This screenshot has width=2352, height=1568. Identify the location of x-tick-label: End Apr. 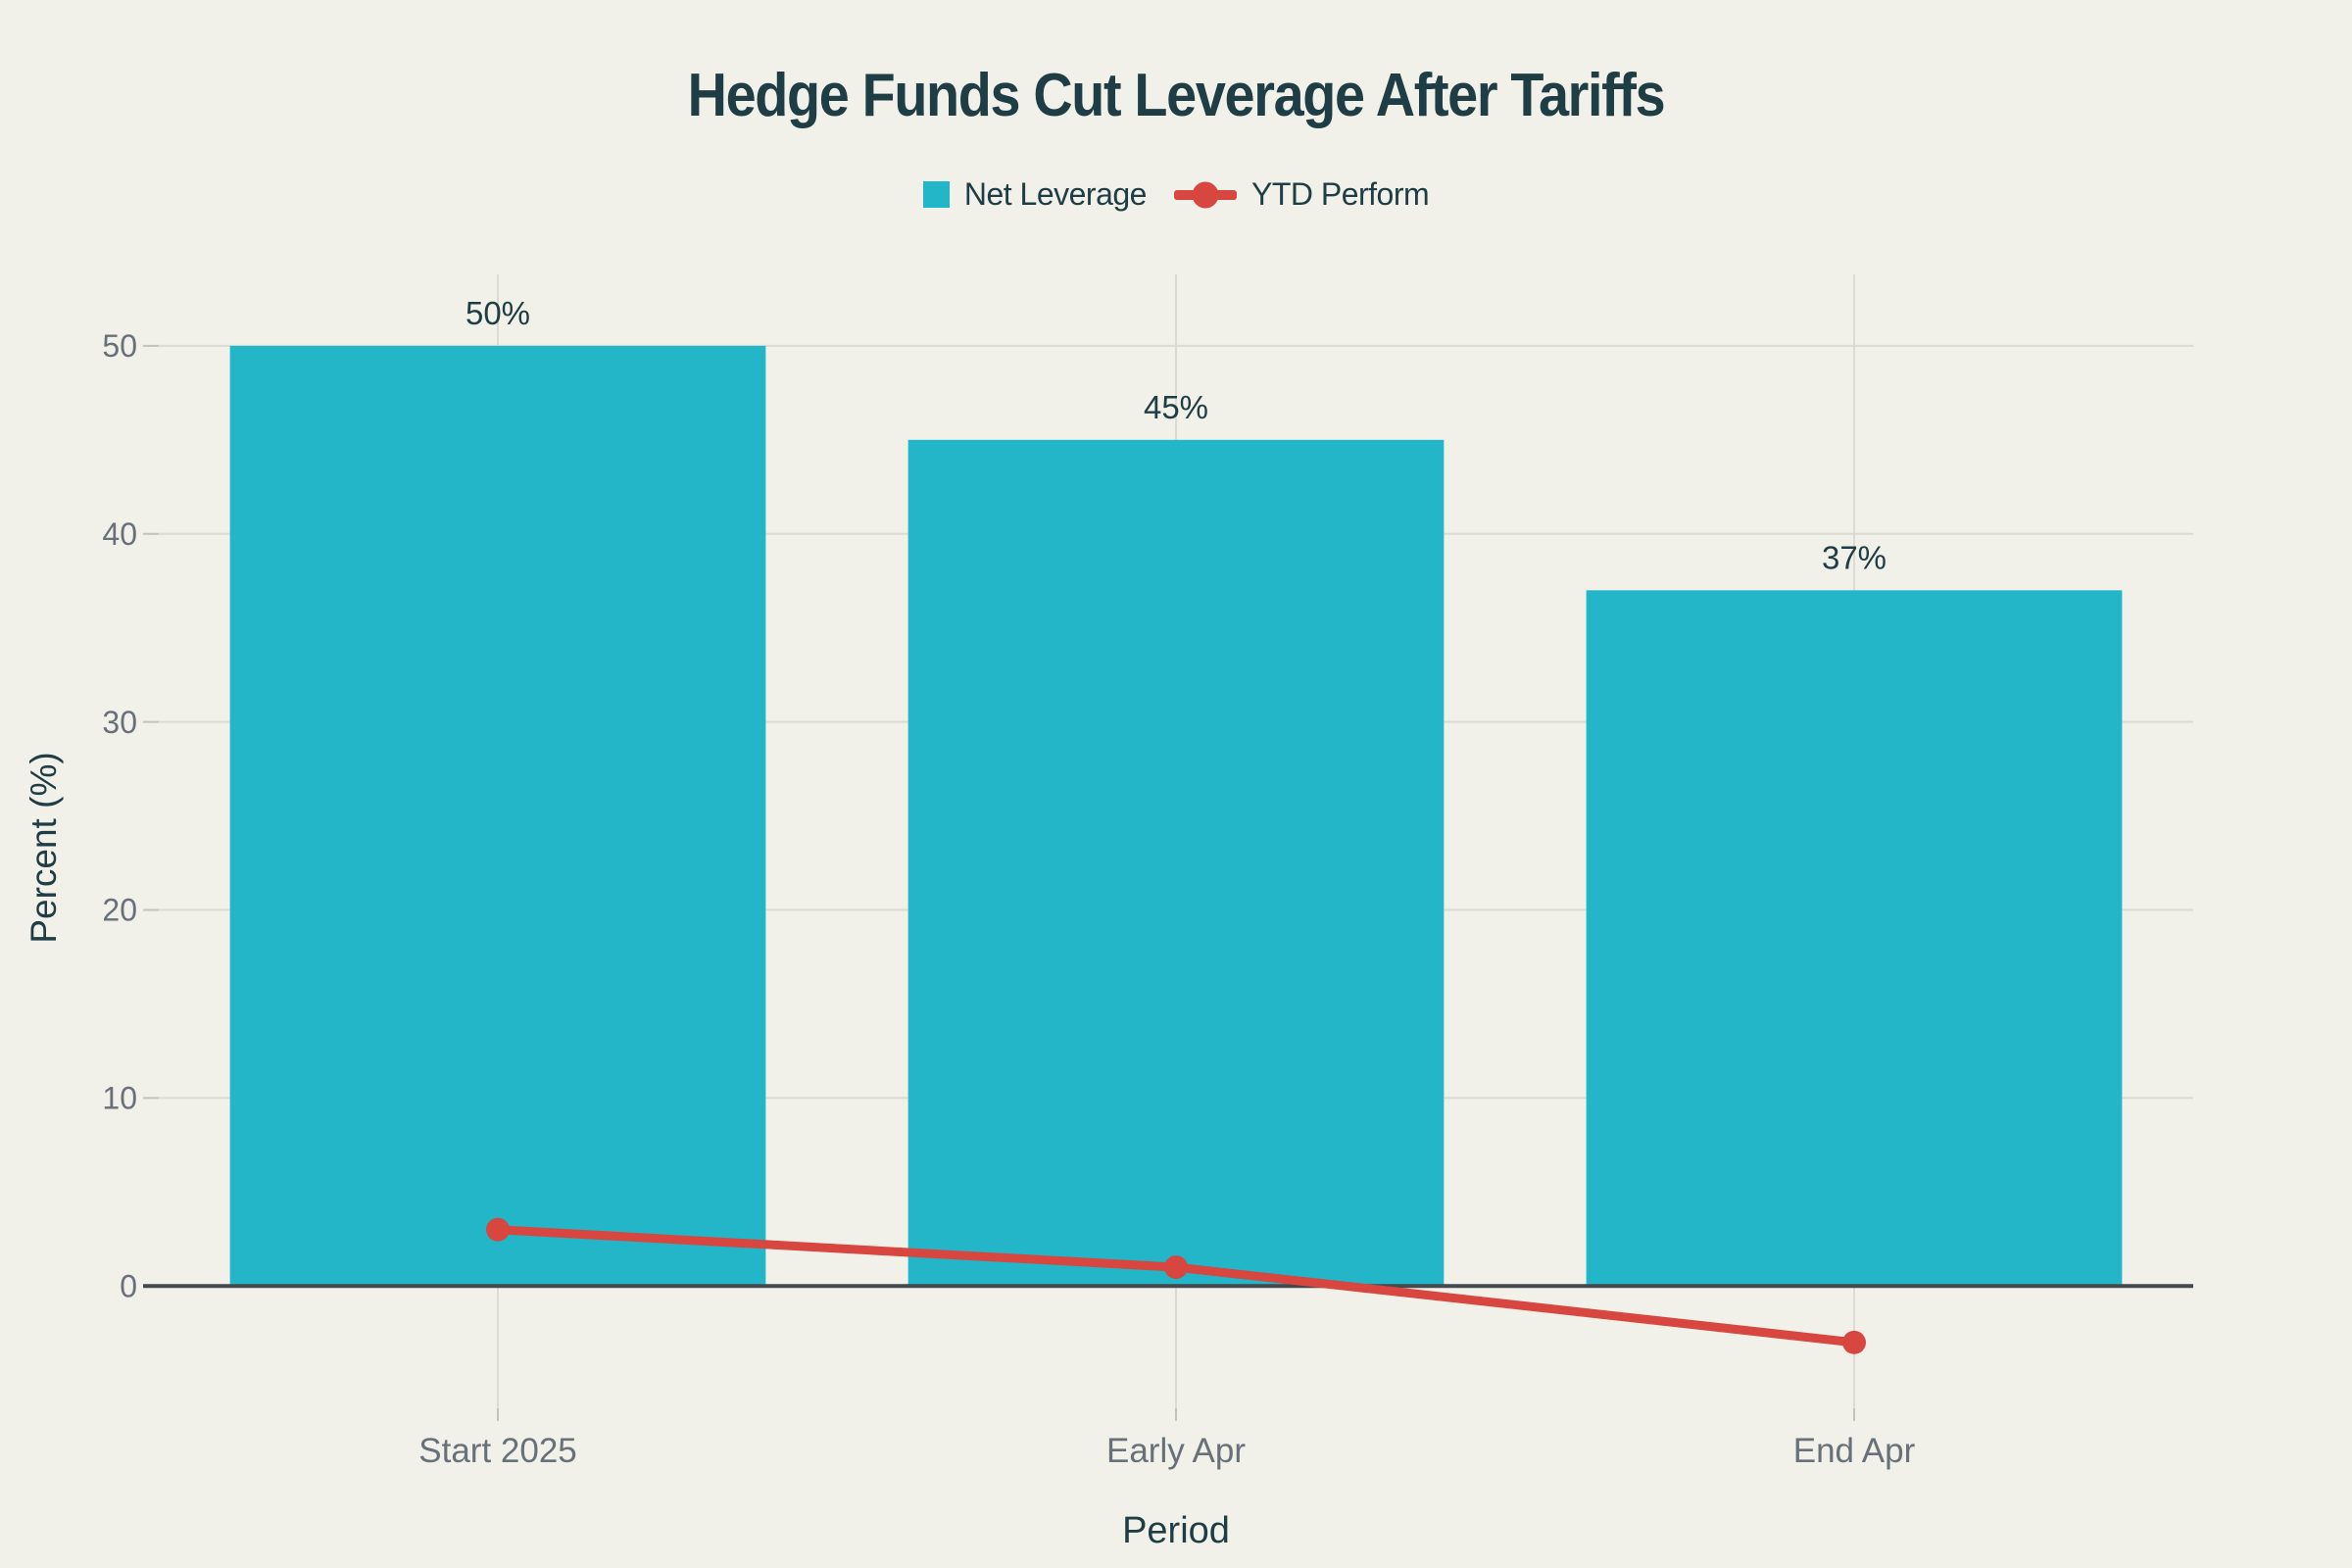
(1854, 1451).